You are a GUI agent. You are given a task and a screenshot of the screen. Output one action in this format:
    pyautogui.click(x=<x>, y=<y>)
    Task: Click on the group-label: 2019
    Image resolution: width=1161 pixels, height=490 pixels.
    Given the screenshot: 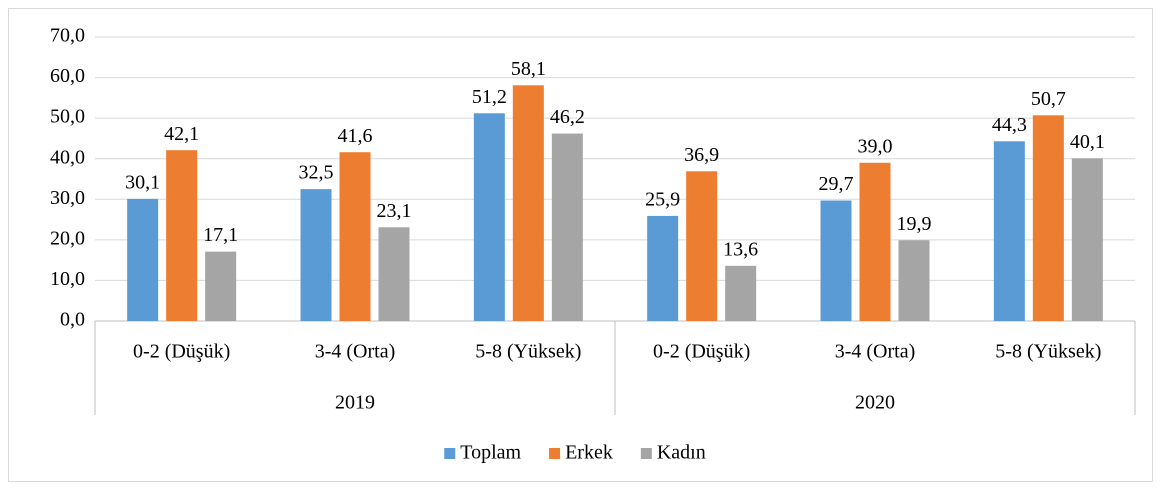 What is the action you would take?
    pyautogui.click(x=355, y=403)
    